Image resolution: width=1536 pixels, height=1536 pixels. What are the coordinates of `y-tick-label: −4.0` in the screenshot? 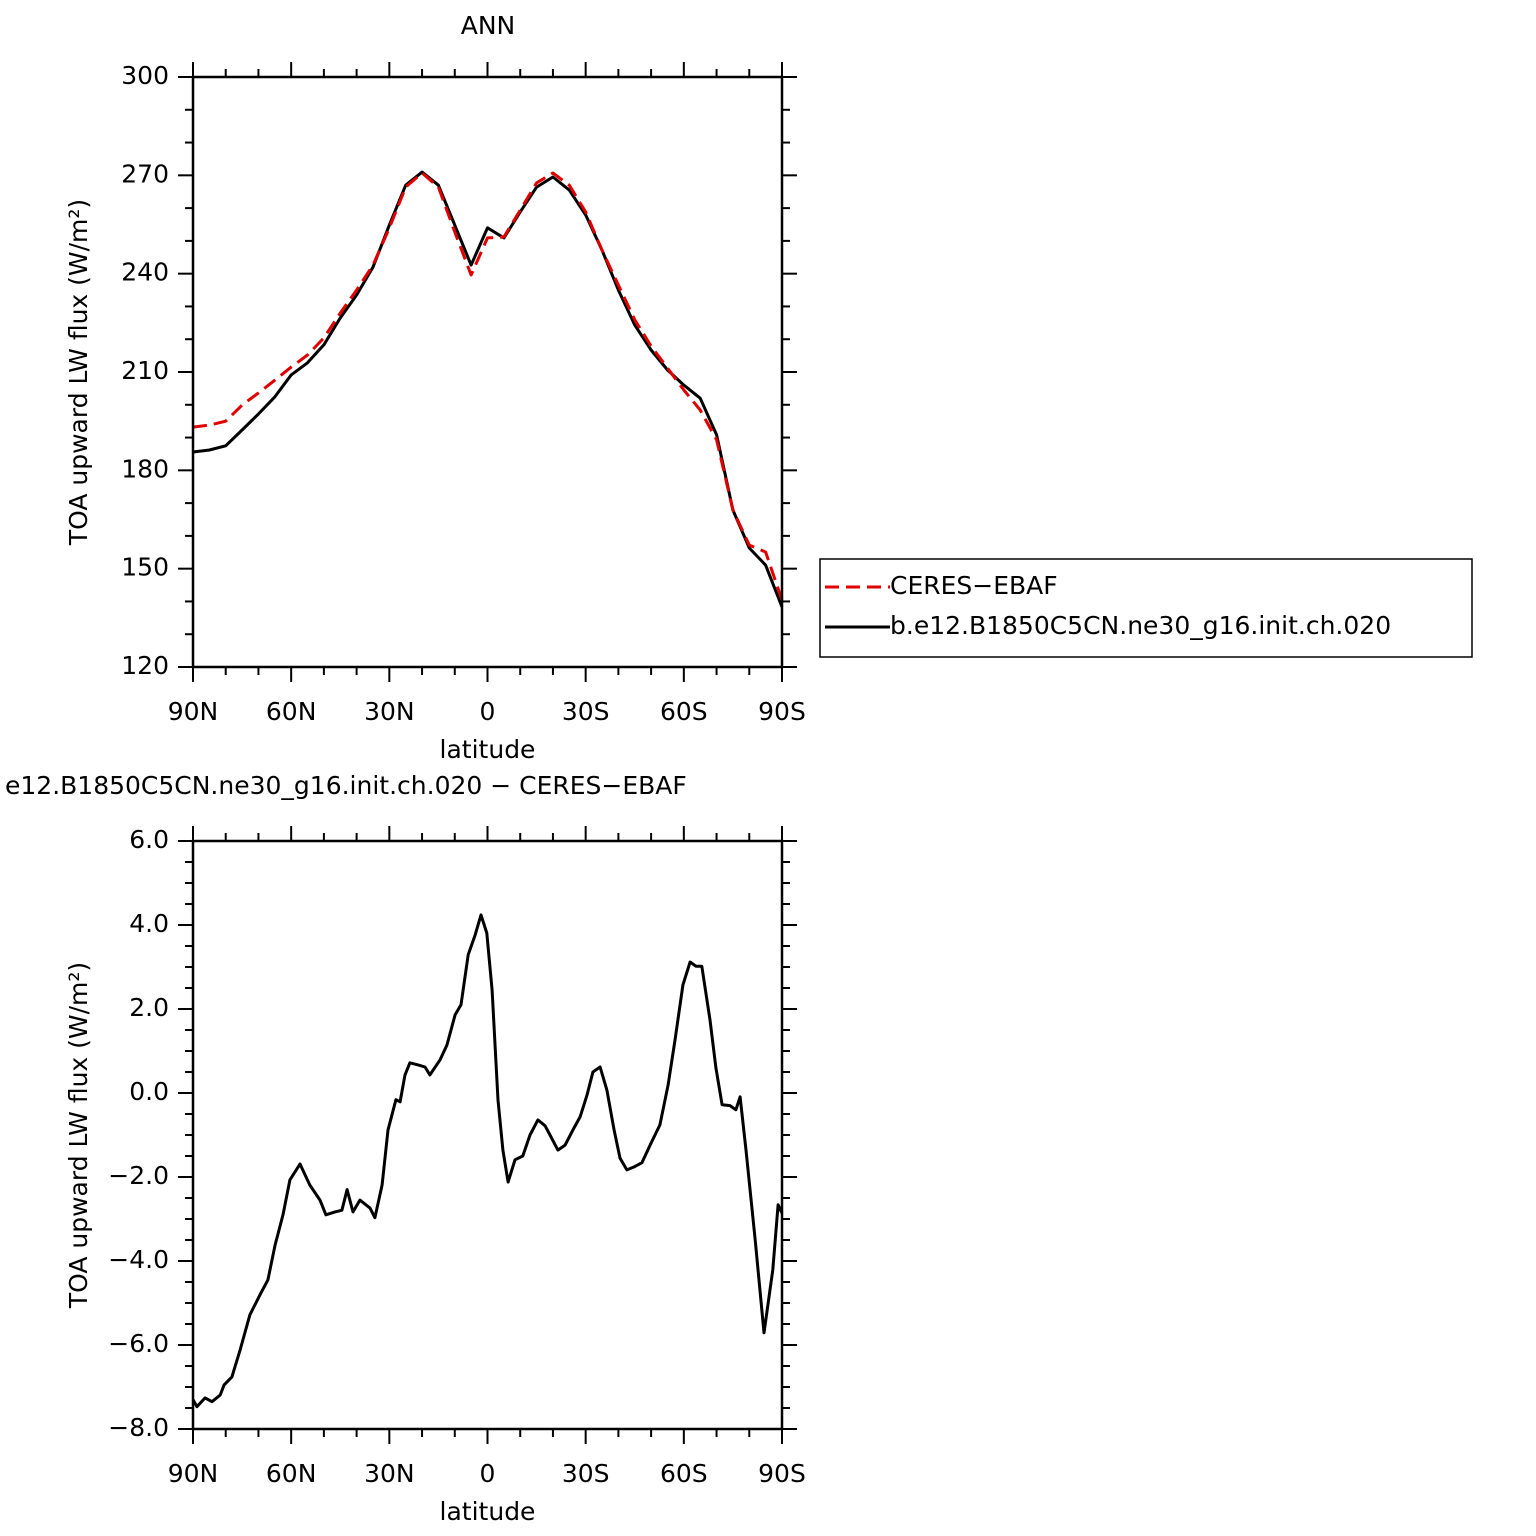 It's located at (138, 1259).